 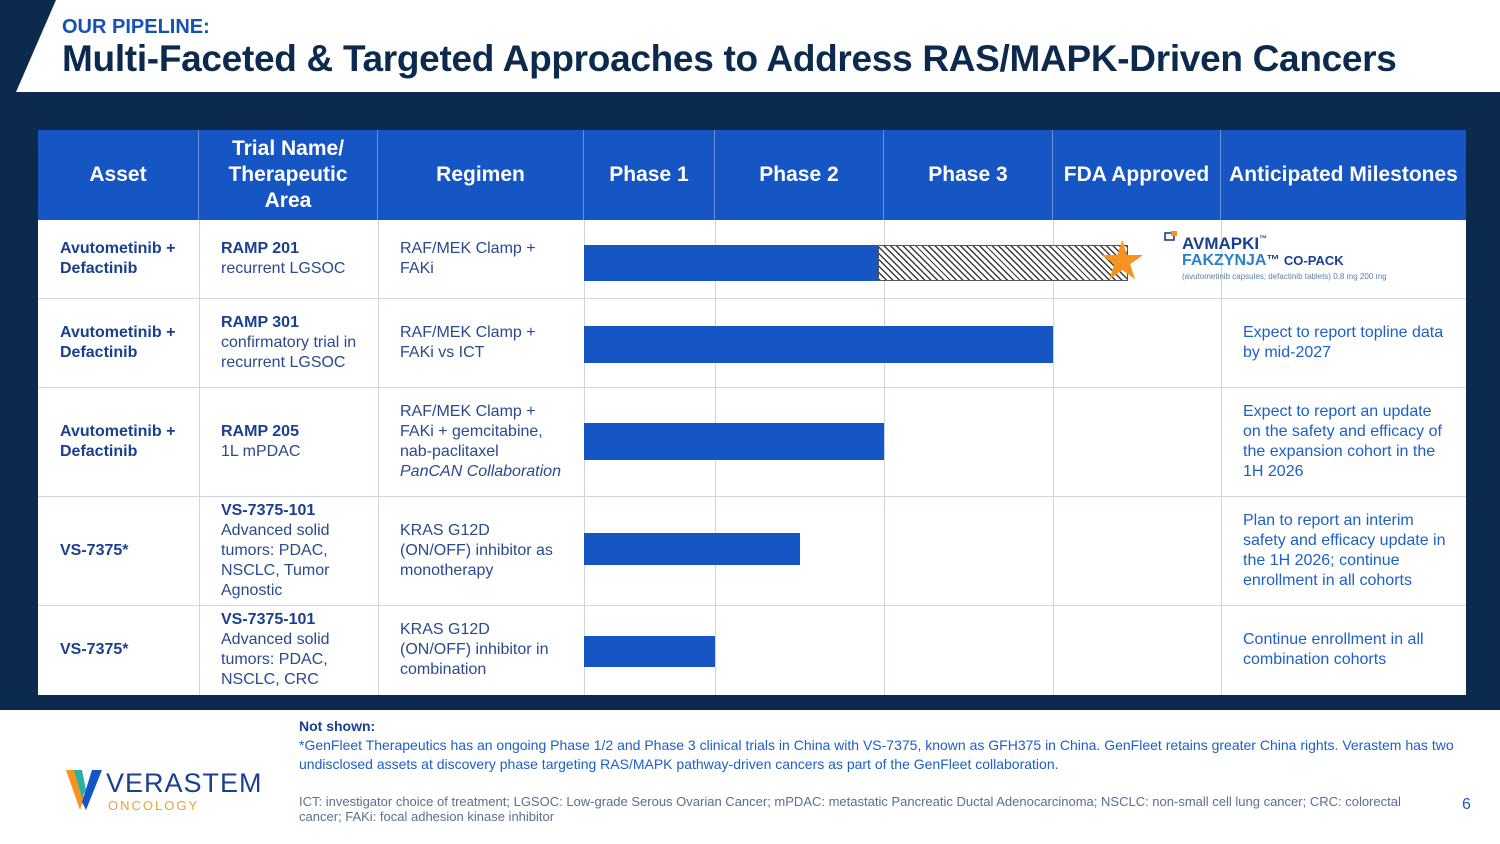 I want to click on column-header-trial: Trial Name/ Therapeutic Area, so click(x=288, y=175).